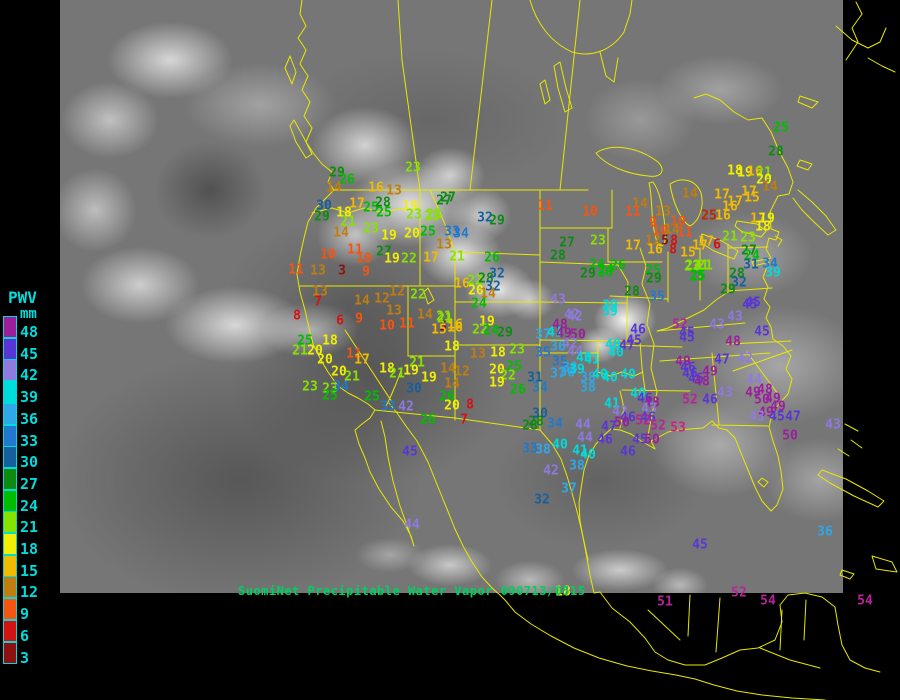 This screenshot has width=900, height=700. I want to click on station-pwv-value: 33, so click(388, 407).